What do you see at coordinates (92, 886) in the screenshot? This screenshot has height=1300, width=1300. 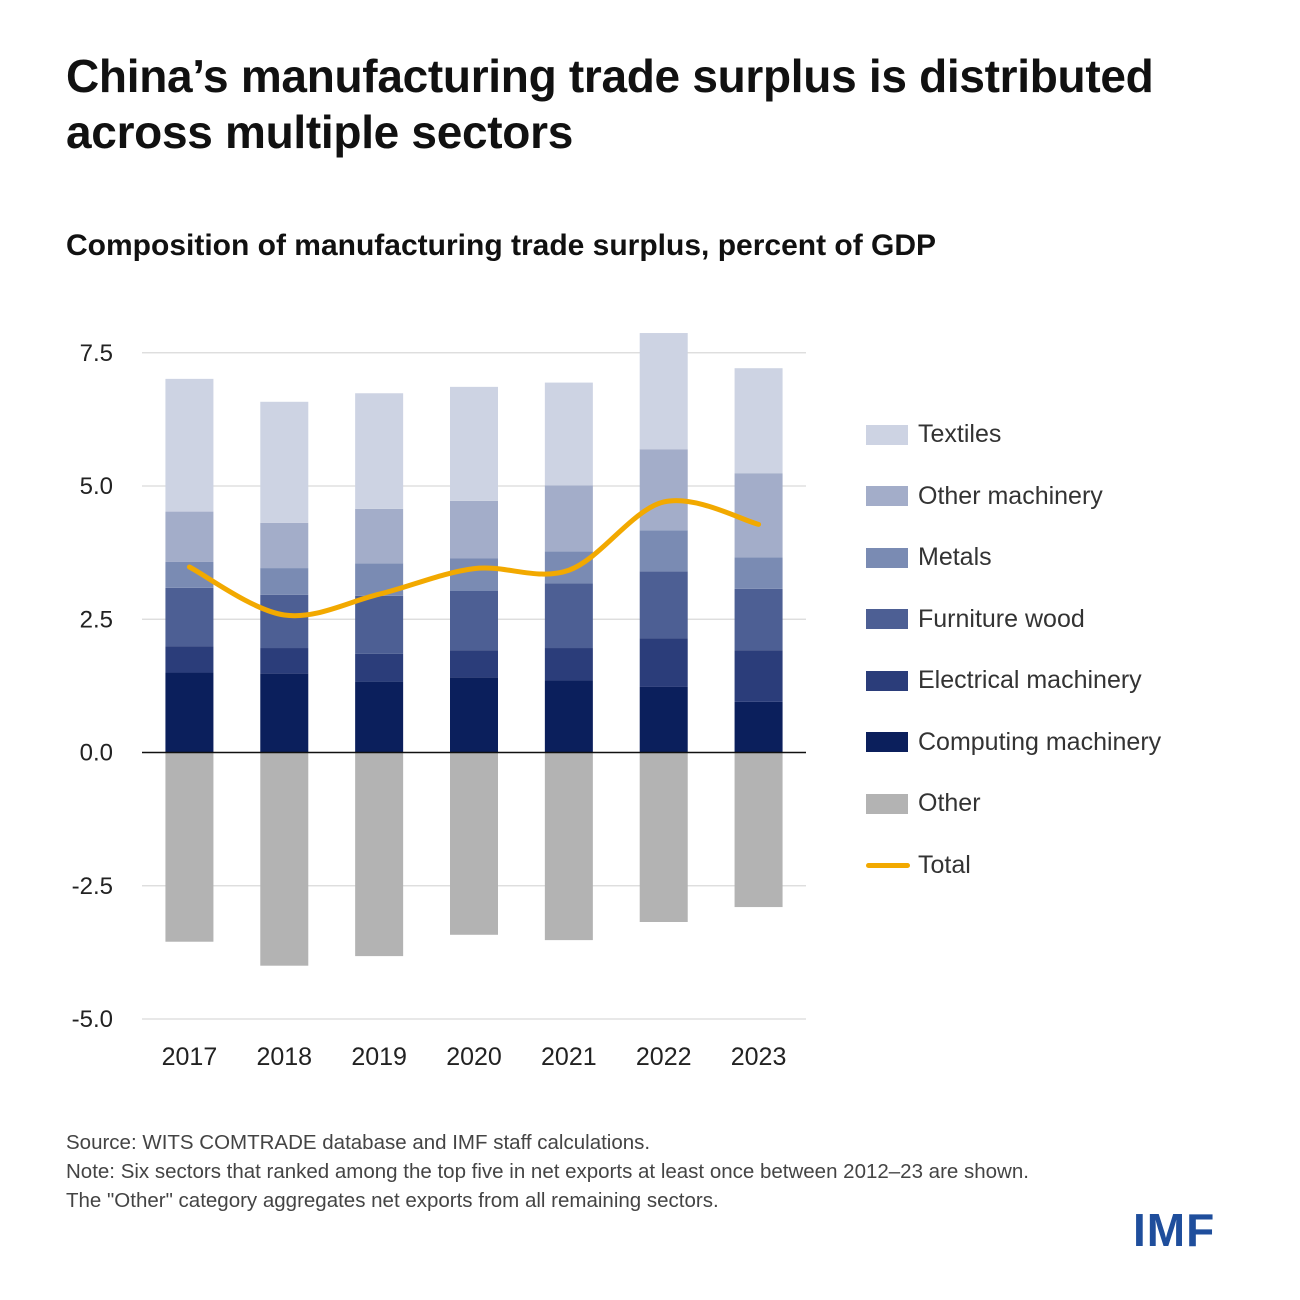 I see `y-tick-label: -2.5` at bounding box center [92, 886].